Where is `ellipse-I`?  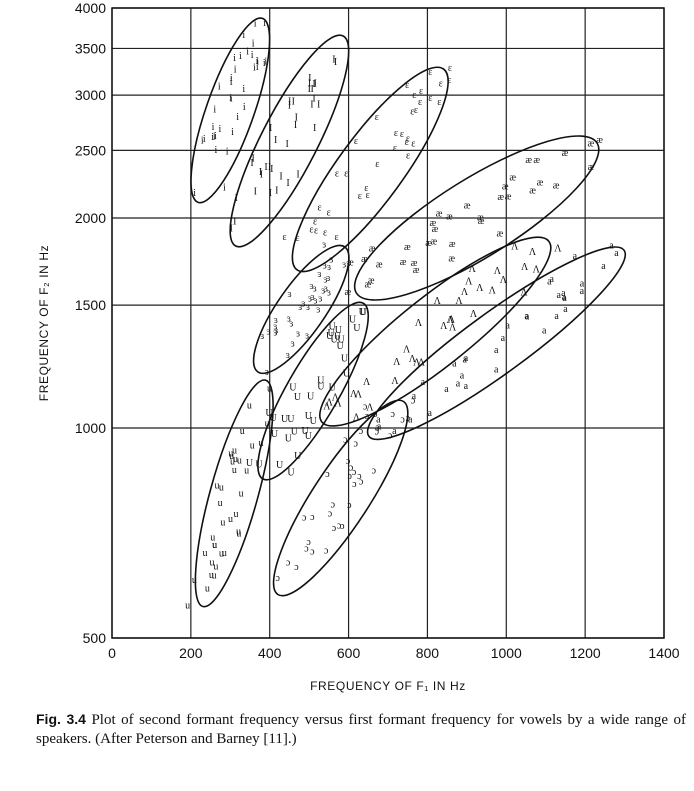
ellipse-I is located at coordinates (289, 141).